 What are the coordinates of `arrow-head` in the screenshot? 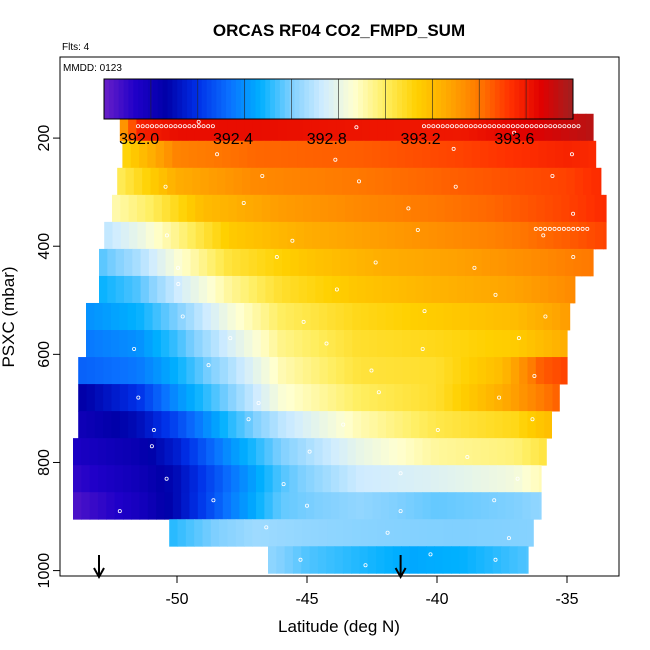 It's located at (400, 573).